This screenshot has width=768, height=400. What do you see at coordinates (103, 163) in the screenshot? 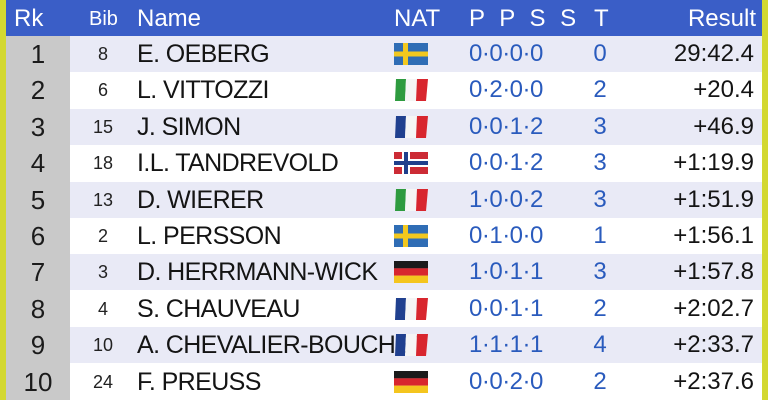
I see `bib-cell: 18` at bounding box center [103, 163].